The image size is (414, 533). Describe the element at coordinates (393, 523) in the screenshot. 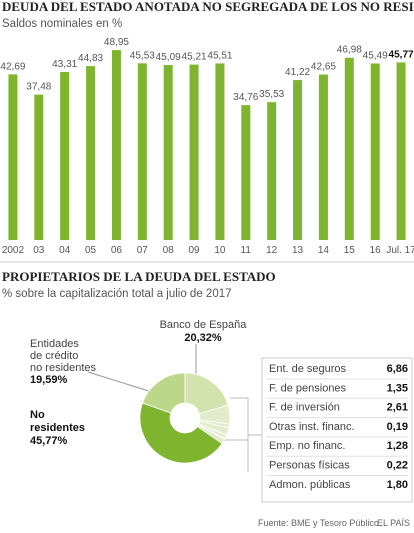

I see `publisher: EL PAÍS` at that location.